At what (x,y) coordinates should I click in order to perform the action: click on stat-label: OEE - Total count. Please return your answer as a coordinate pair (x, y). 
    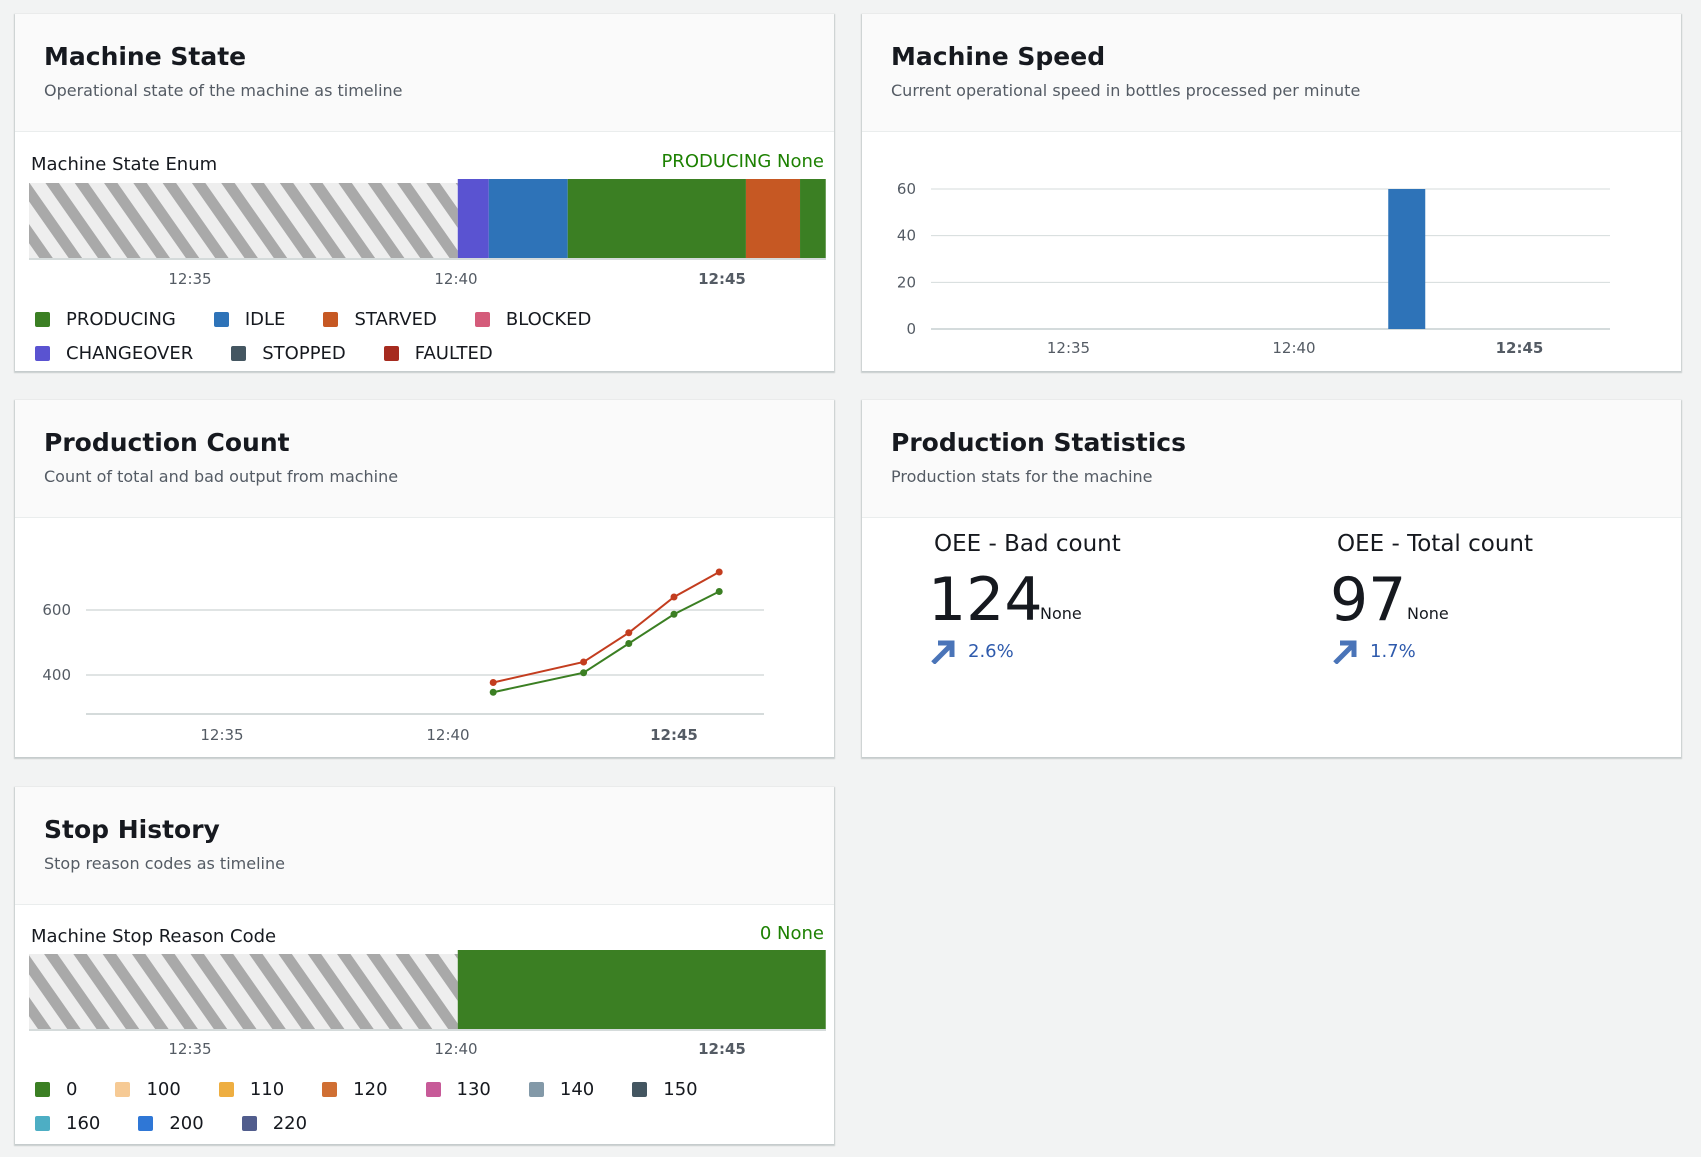
    Looking at the image, I should click on (1435, 544).